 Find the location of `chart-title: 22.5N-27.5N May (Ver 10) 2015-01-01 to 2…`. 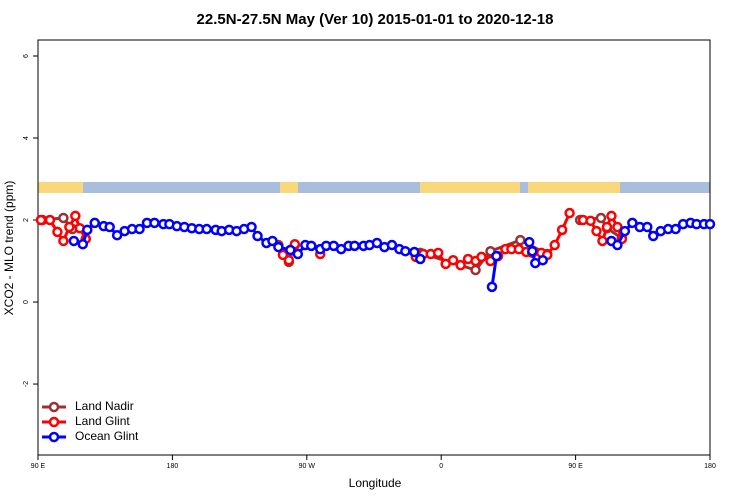

chart-title: 22.5N-27.5N May (Ver 10) 2015-01-01 to 2… is located at coordinates (375, 19).